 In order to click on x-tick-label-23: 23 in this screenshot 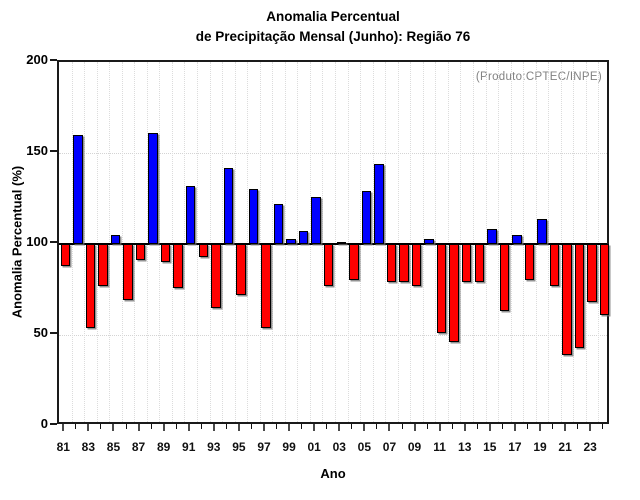, I will do `click(590, 447)`.